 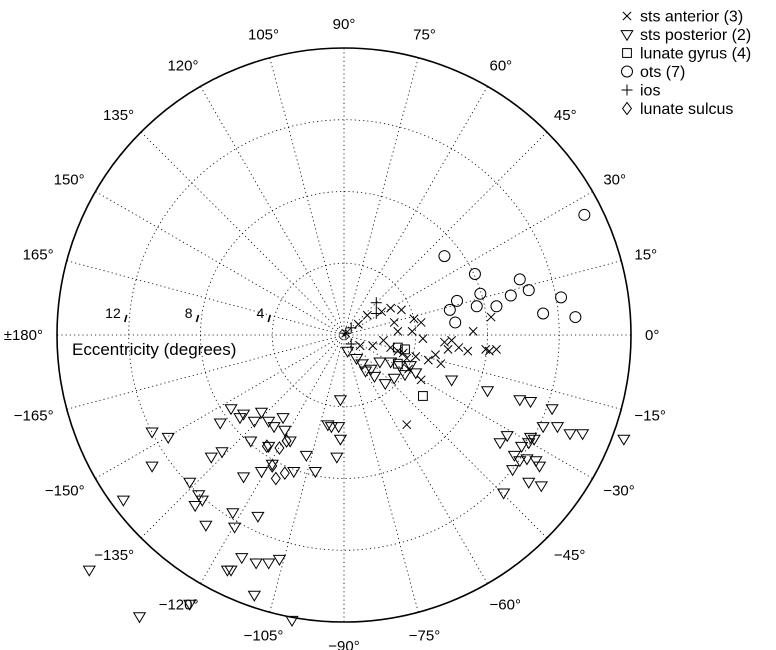 I want to click on angle-tick-label: −150°, so click(x=65, y=491).